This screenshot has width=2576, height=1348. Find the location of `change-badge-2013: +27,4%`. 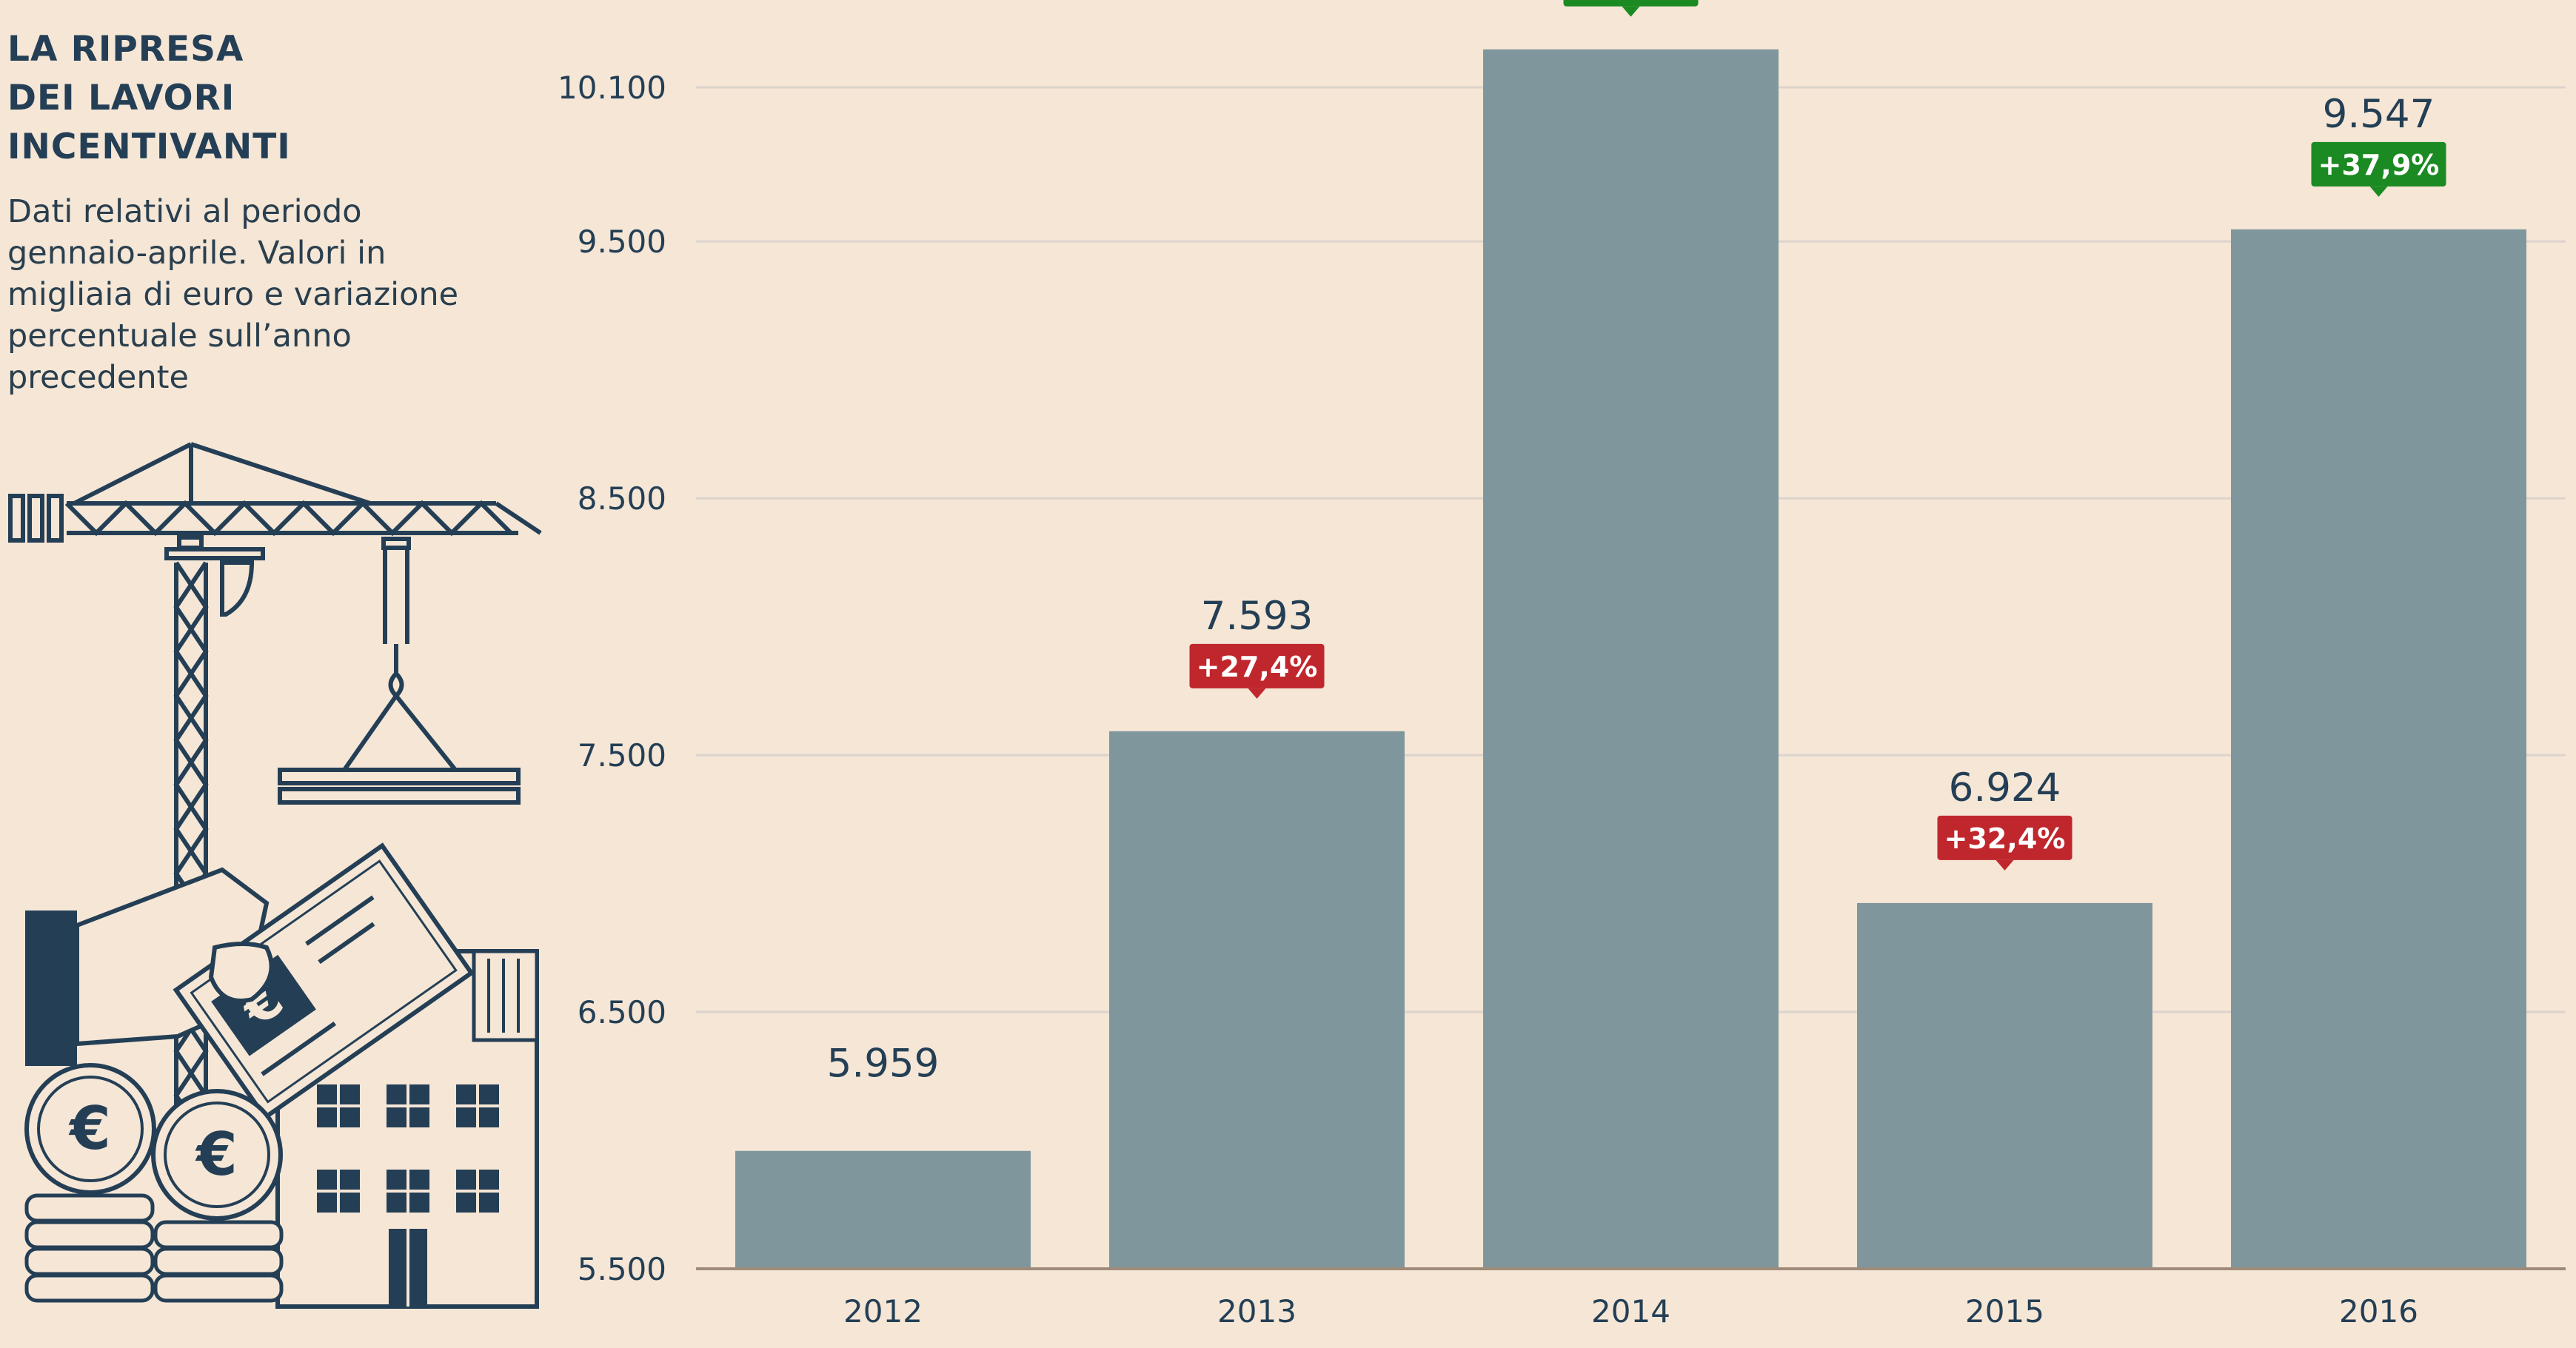

change-badge-2013: +27,4% is located at coordinates (1257, 671).